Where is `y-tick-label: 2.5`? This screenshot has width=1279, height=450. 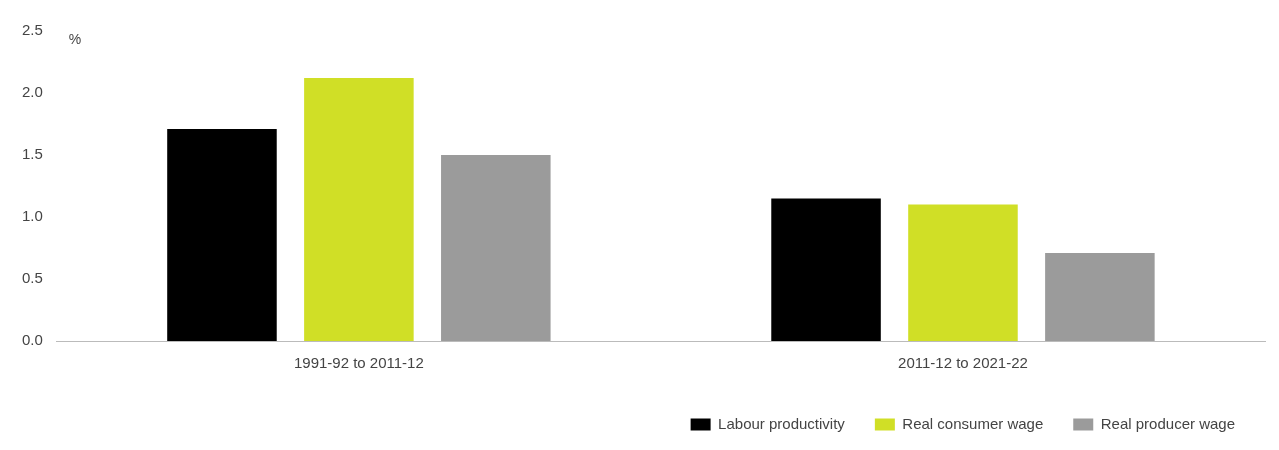 y-tick-label: 2.5 is located at coordinates (32, 30).